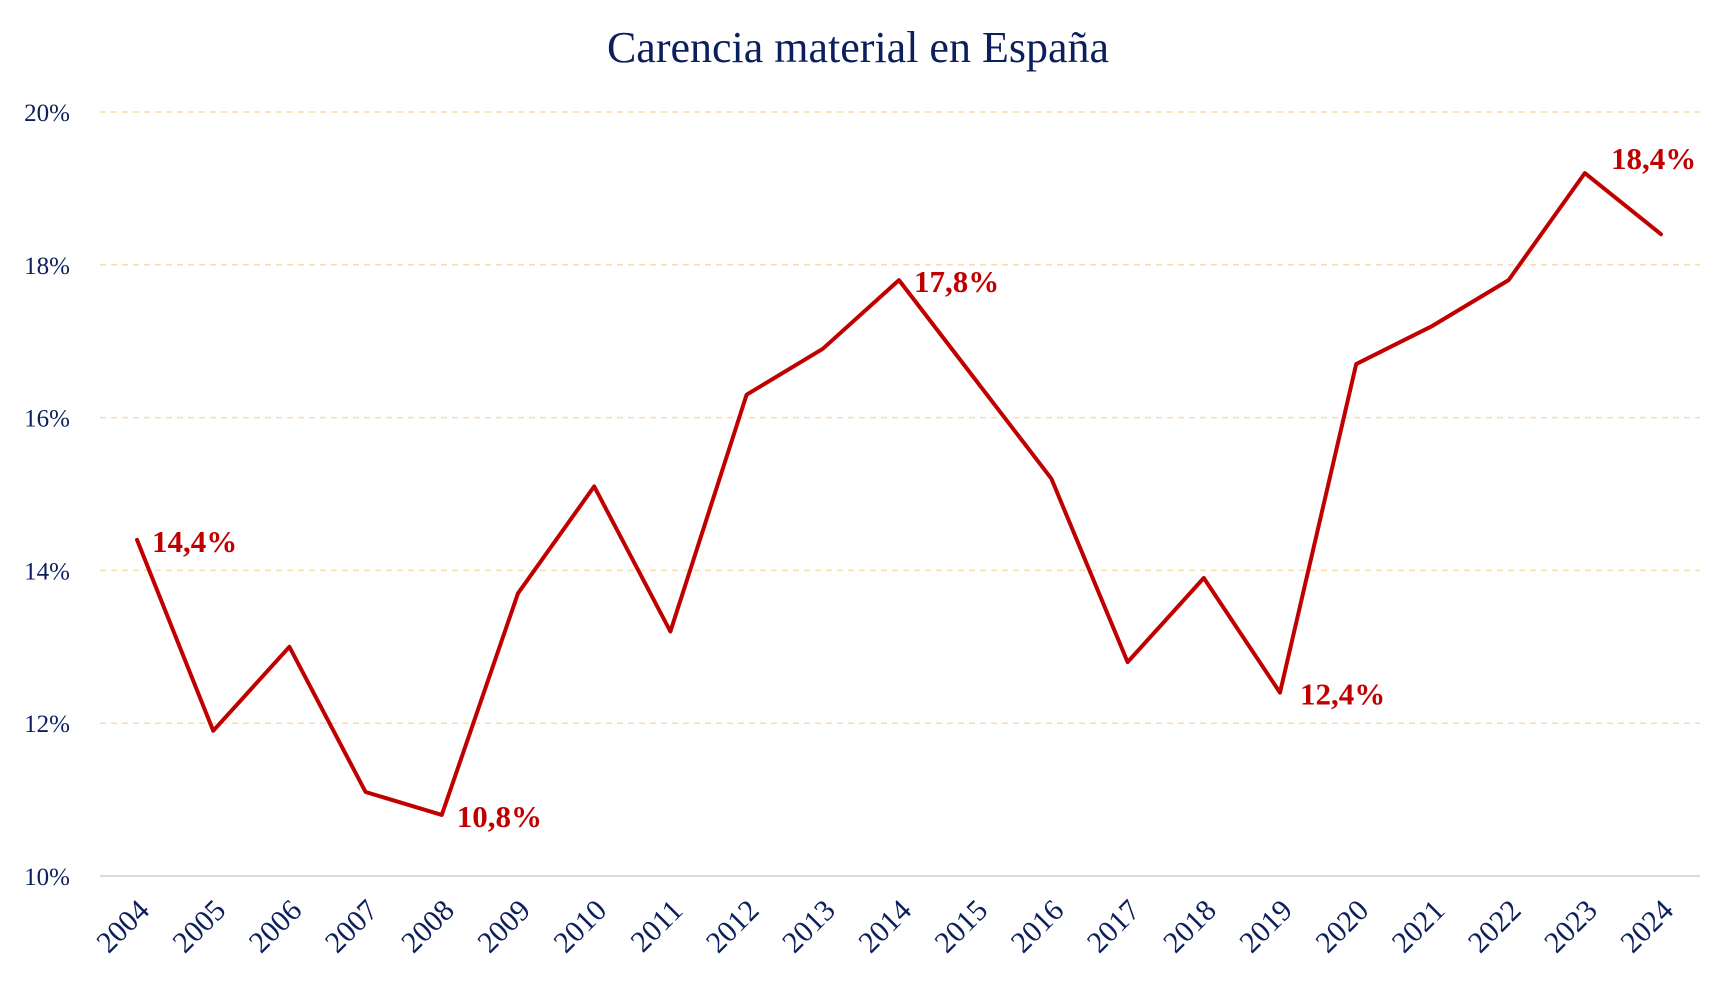  Describe the element at coordinates (194, 541) in the screenshot. I see `data-label: 14,4%` at that location.